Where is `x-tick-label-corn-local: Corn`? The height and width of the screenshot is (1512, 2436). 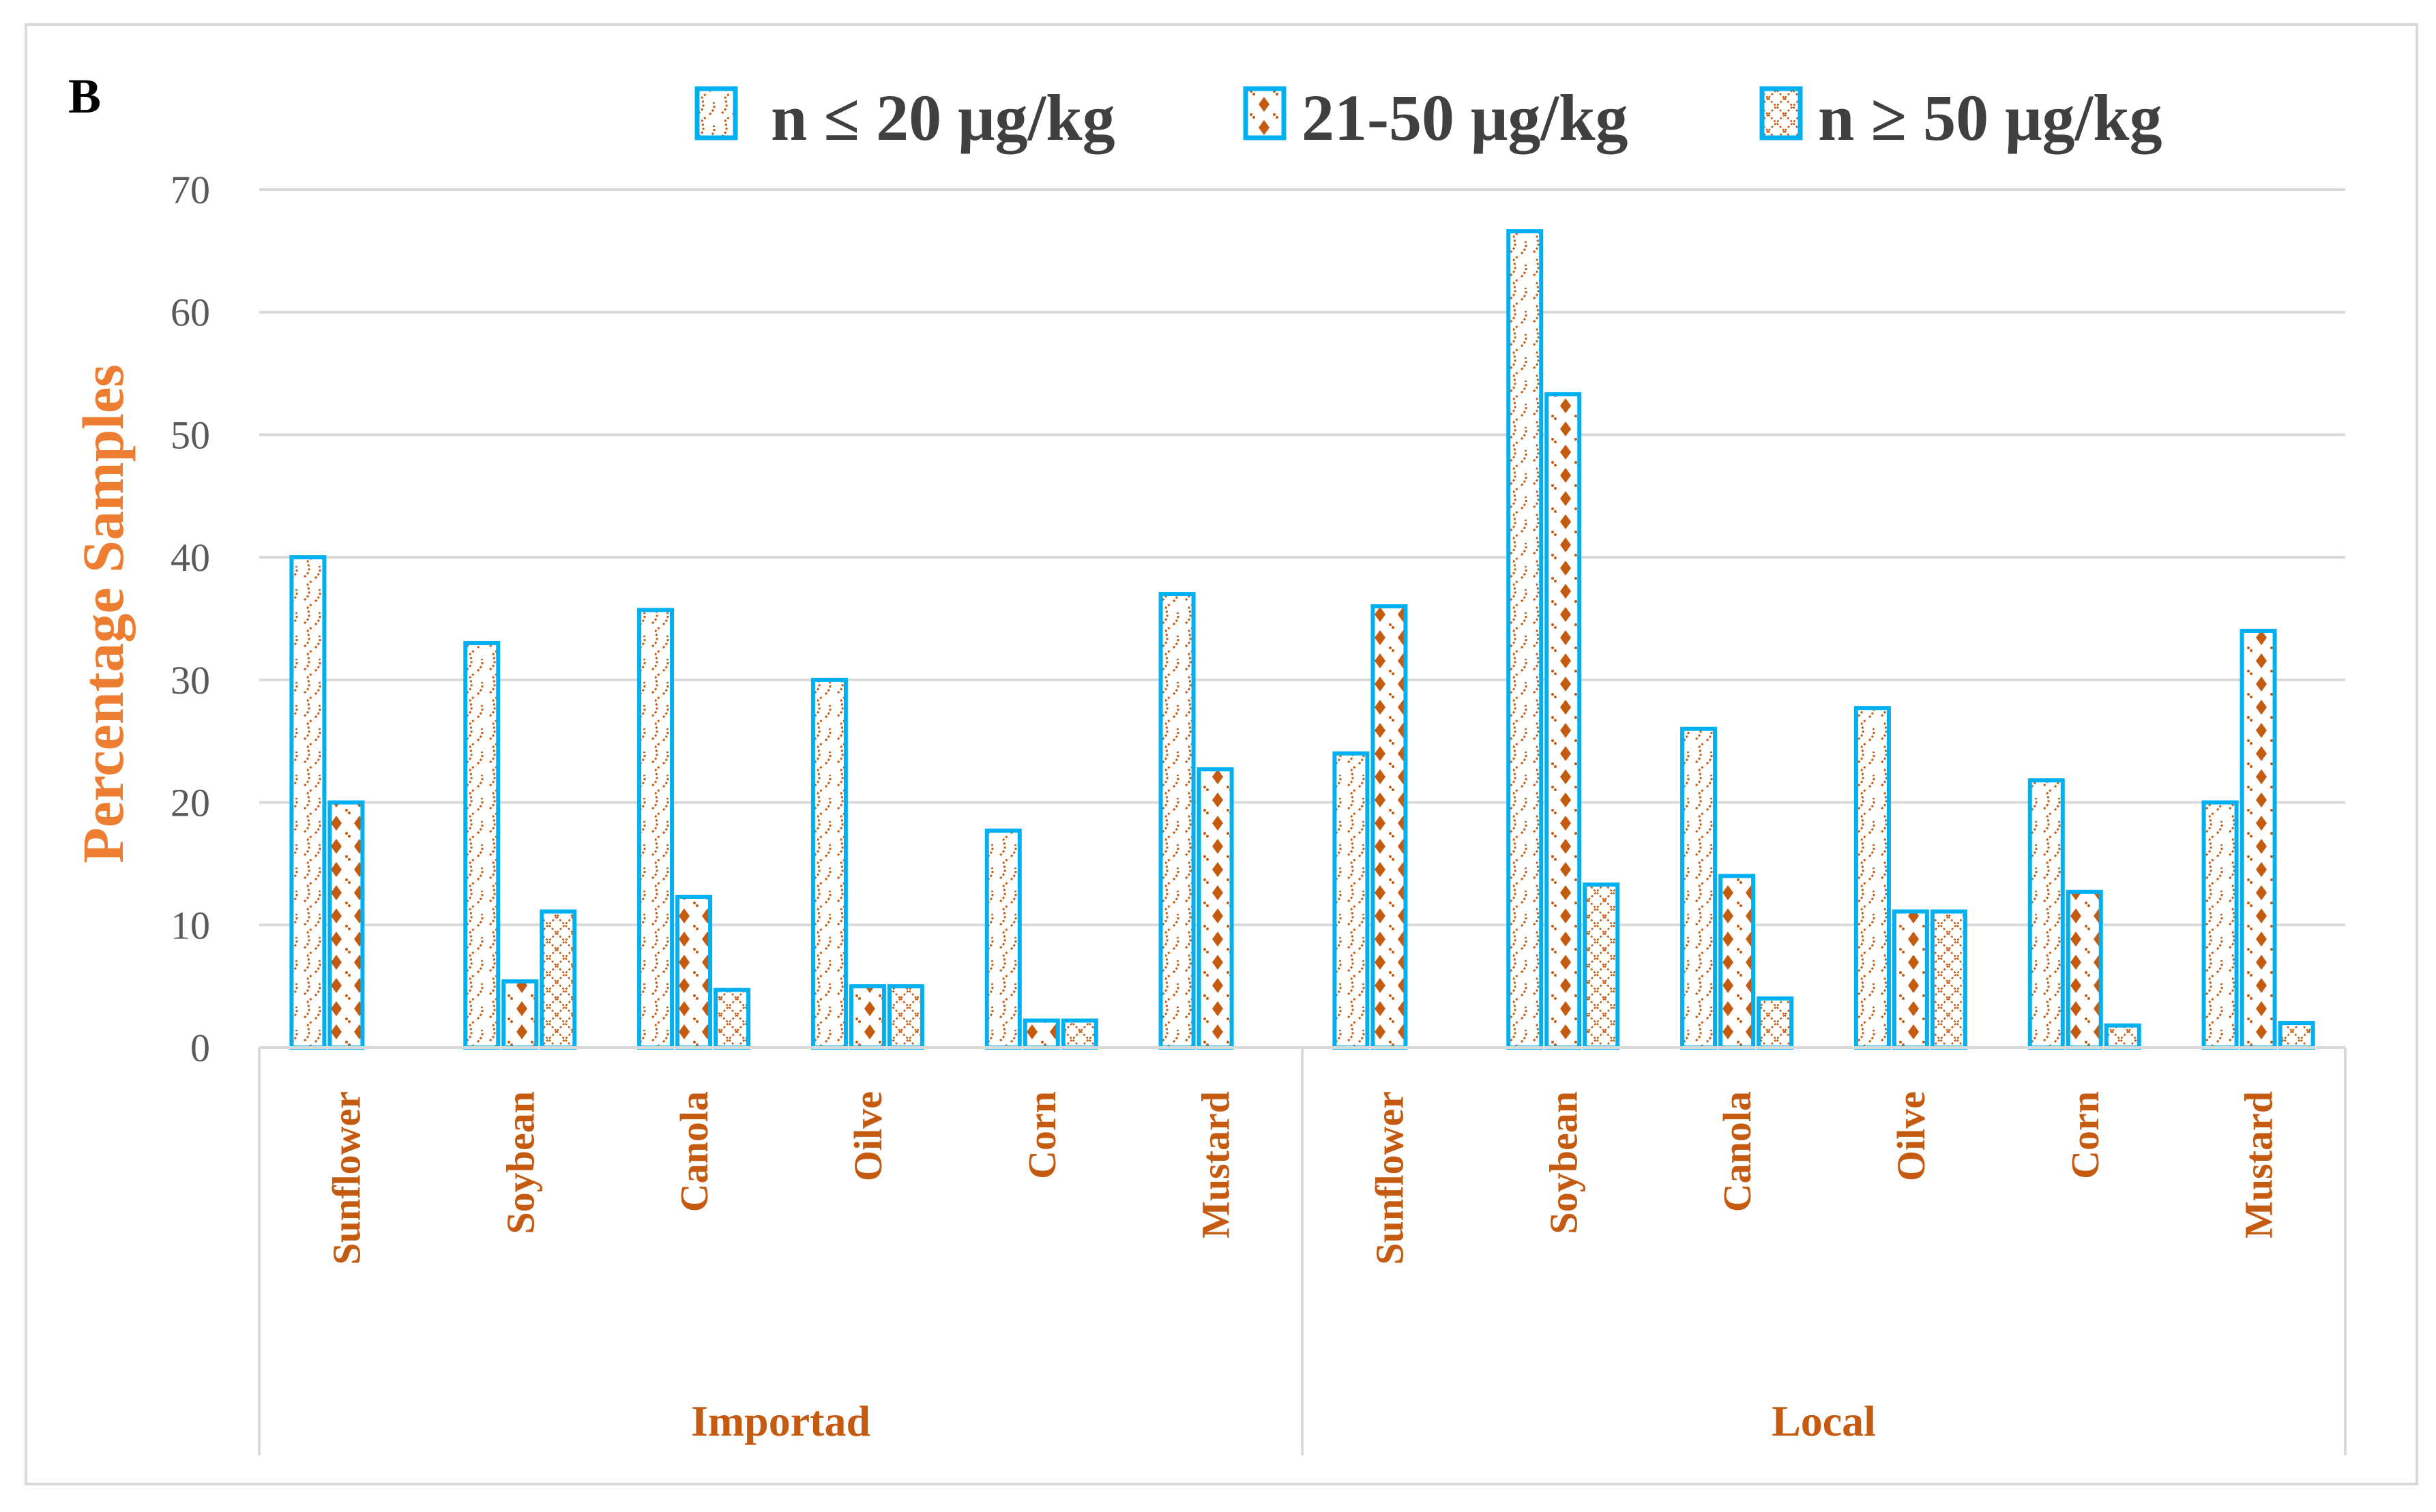 x-tick-label-corn-local: Corn is located at coordinates (2085, 1135).